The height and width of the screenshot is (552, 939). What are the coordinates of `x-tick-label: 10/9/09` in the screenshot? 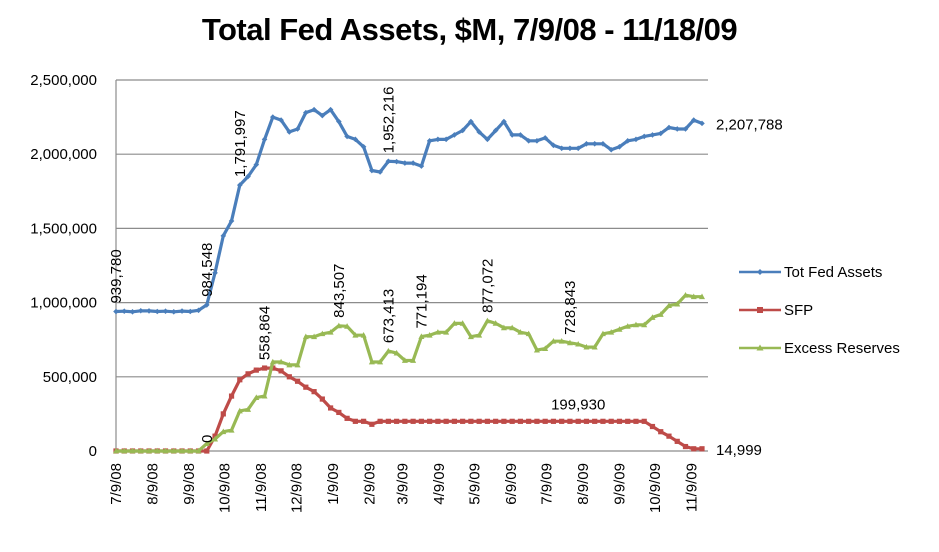 It's located at (655, 488).